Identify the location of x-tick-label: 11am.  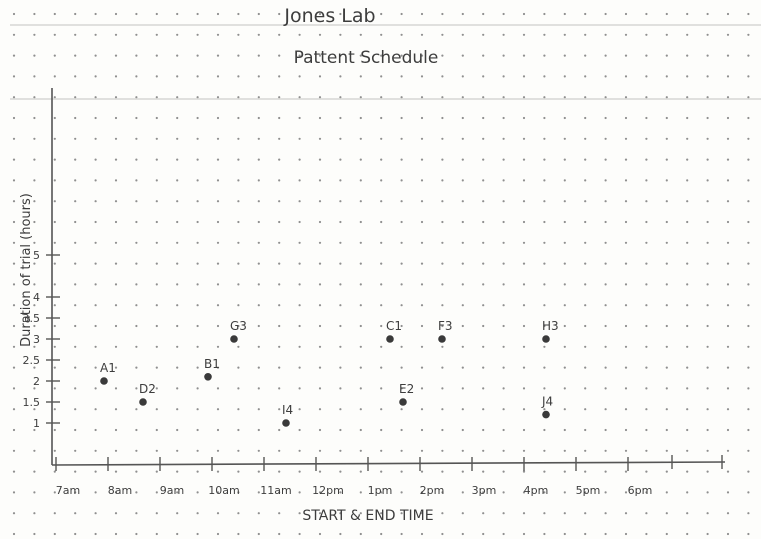
(275, 490).